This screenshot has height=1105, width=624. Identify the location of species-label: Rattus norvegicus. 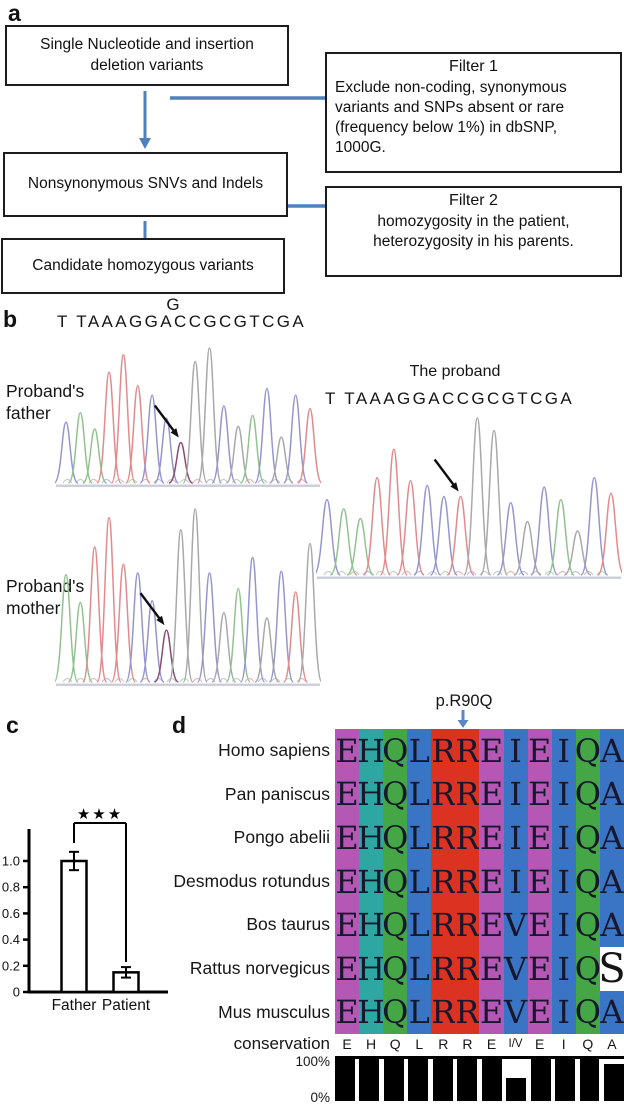
(259, 967).